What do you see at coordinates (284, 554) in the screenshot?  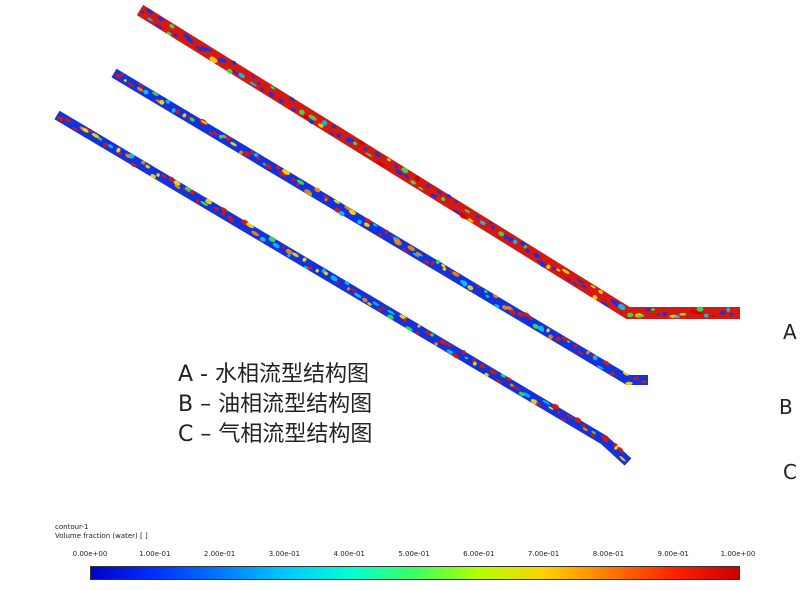 I see `colorbar-tick-label: 3.00e-01` at bounding box center [284, 554].